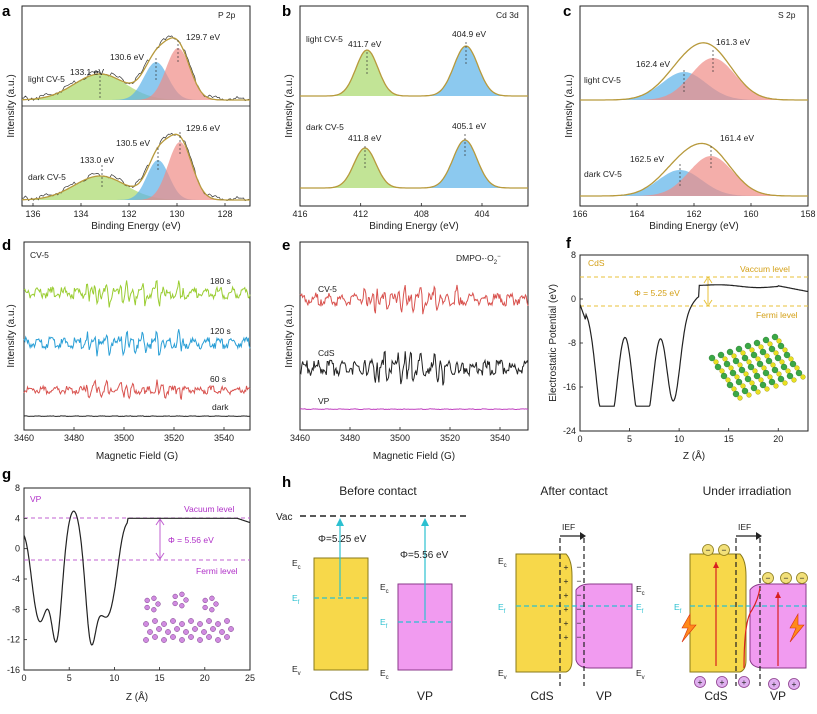 The image size is (817, 714). What do you see at coordinates (160, 539) in the screenshot?
I see `phi-arrowheads` at bounding box center [160, 539].